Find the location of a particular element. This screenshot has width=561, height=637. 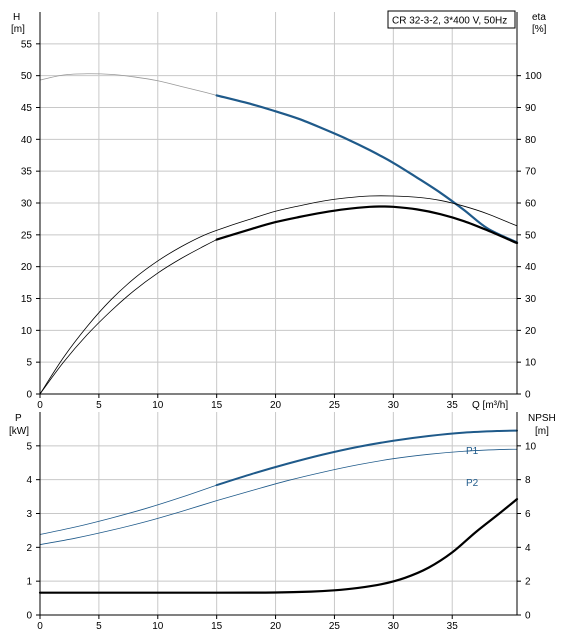

top-right-tick-label-40: 40 is located at coordinates (531, 267).